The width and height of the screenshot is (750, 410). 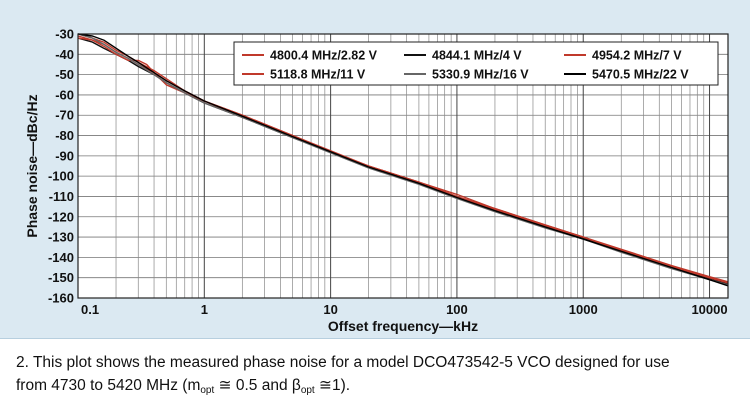 I want to click on legend-entry: 4844.1 MHz/4 V, so click(x=477, y=56).